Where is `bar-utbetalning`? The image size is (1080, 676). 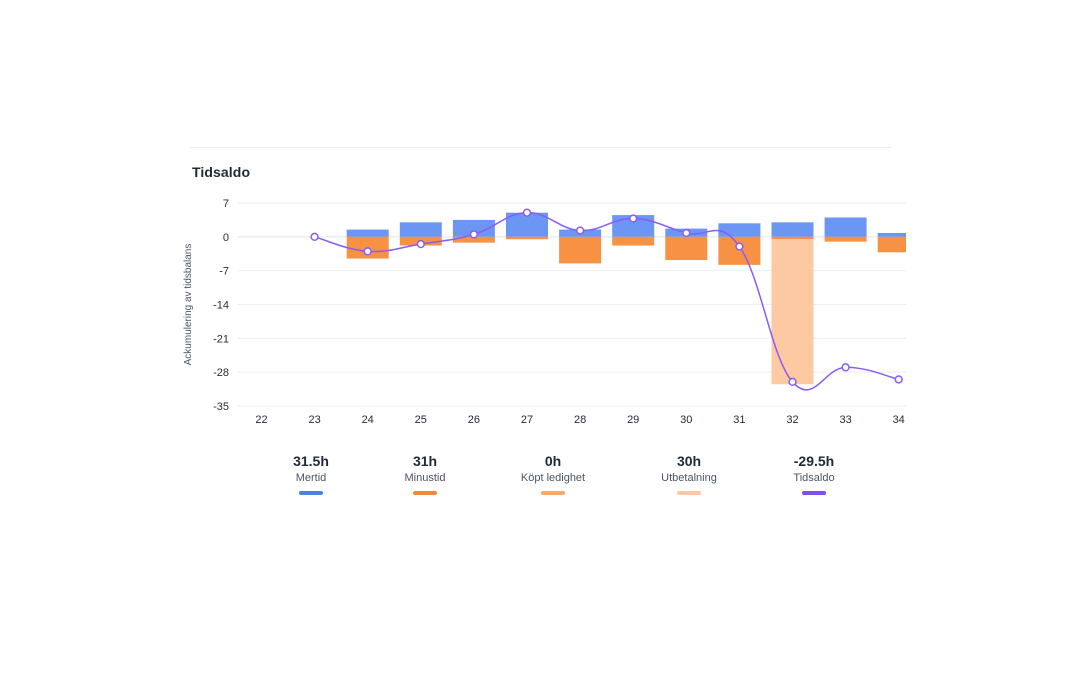 bar-utbetalning is located at coordinates (792, 312).